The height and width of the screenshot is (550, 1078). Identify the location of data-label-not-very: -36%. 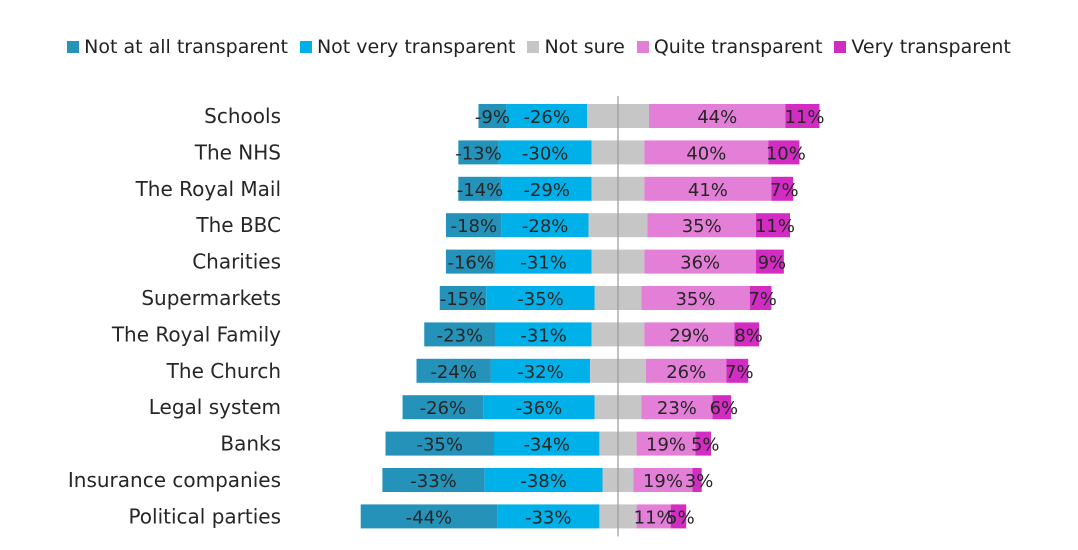
(539, 408).